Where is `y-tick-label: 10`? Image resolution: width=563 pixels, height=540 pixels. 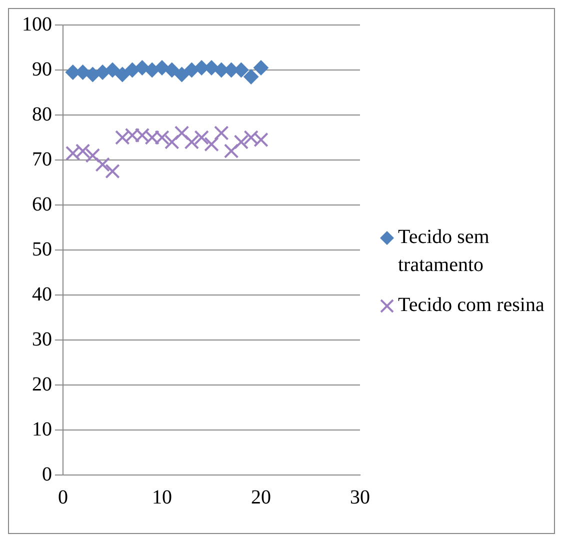
y-tick-label: 10 is located at coordinates (42, 429).